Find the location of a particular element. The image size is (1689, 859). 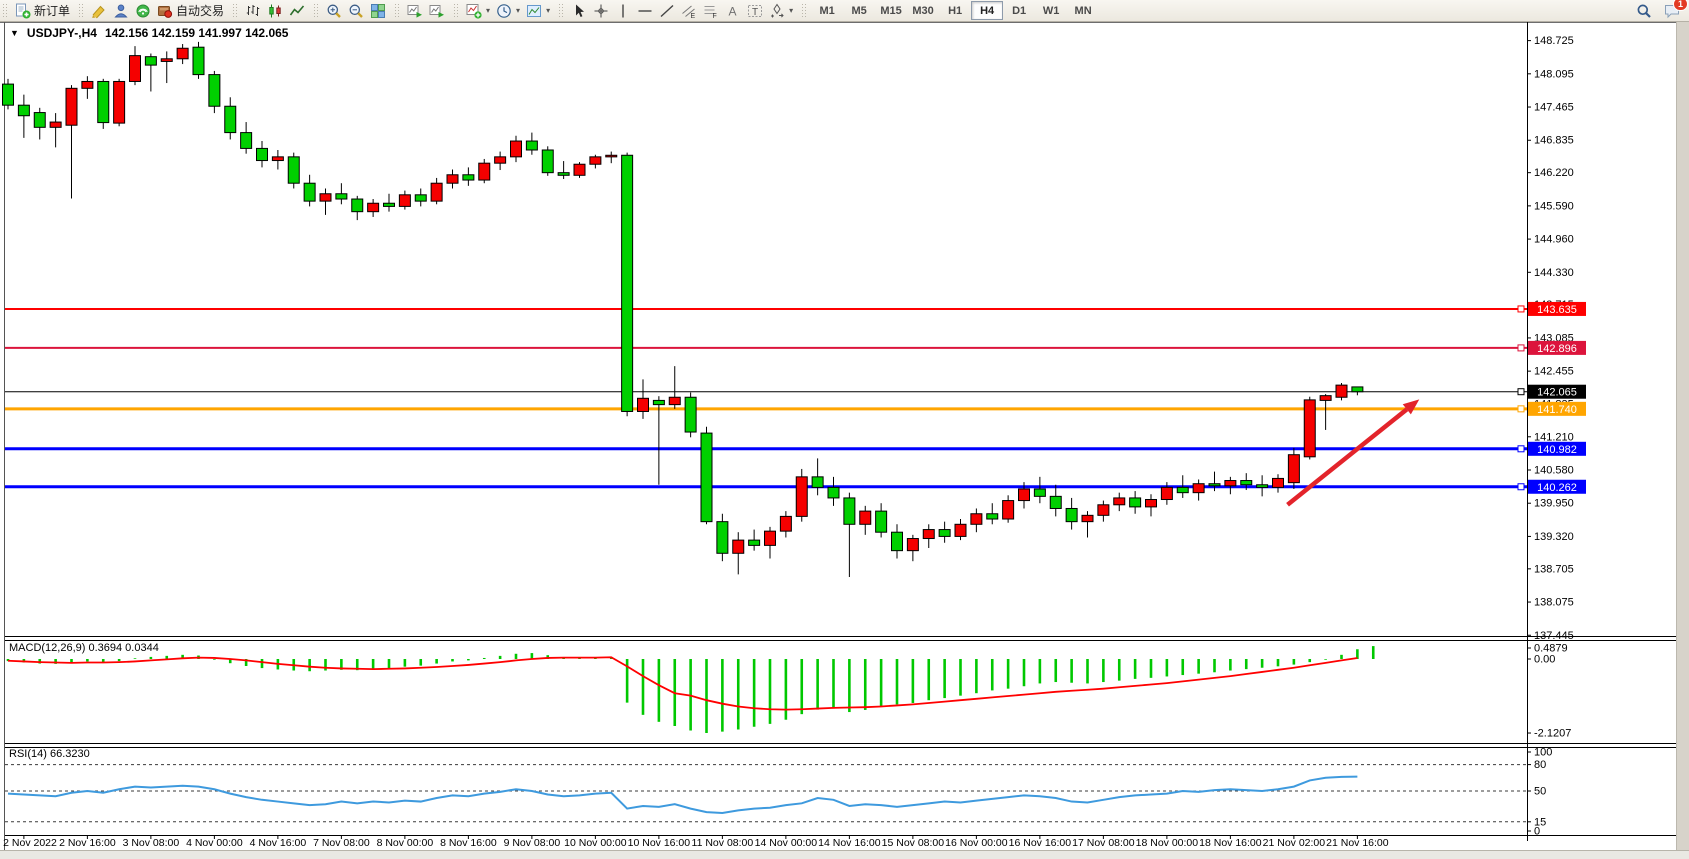

time-tick-label: 2 Nov 2022 is located at coordinates (30, 843).